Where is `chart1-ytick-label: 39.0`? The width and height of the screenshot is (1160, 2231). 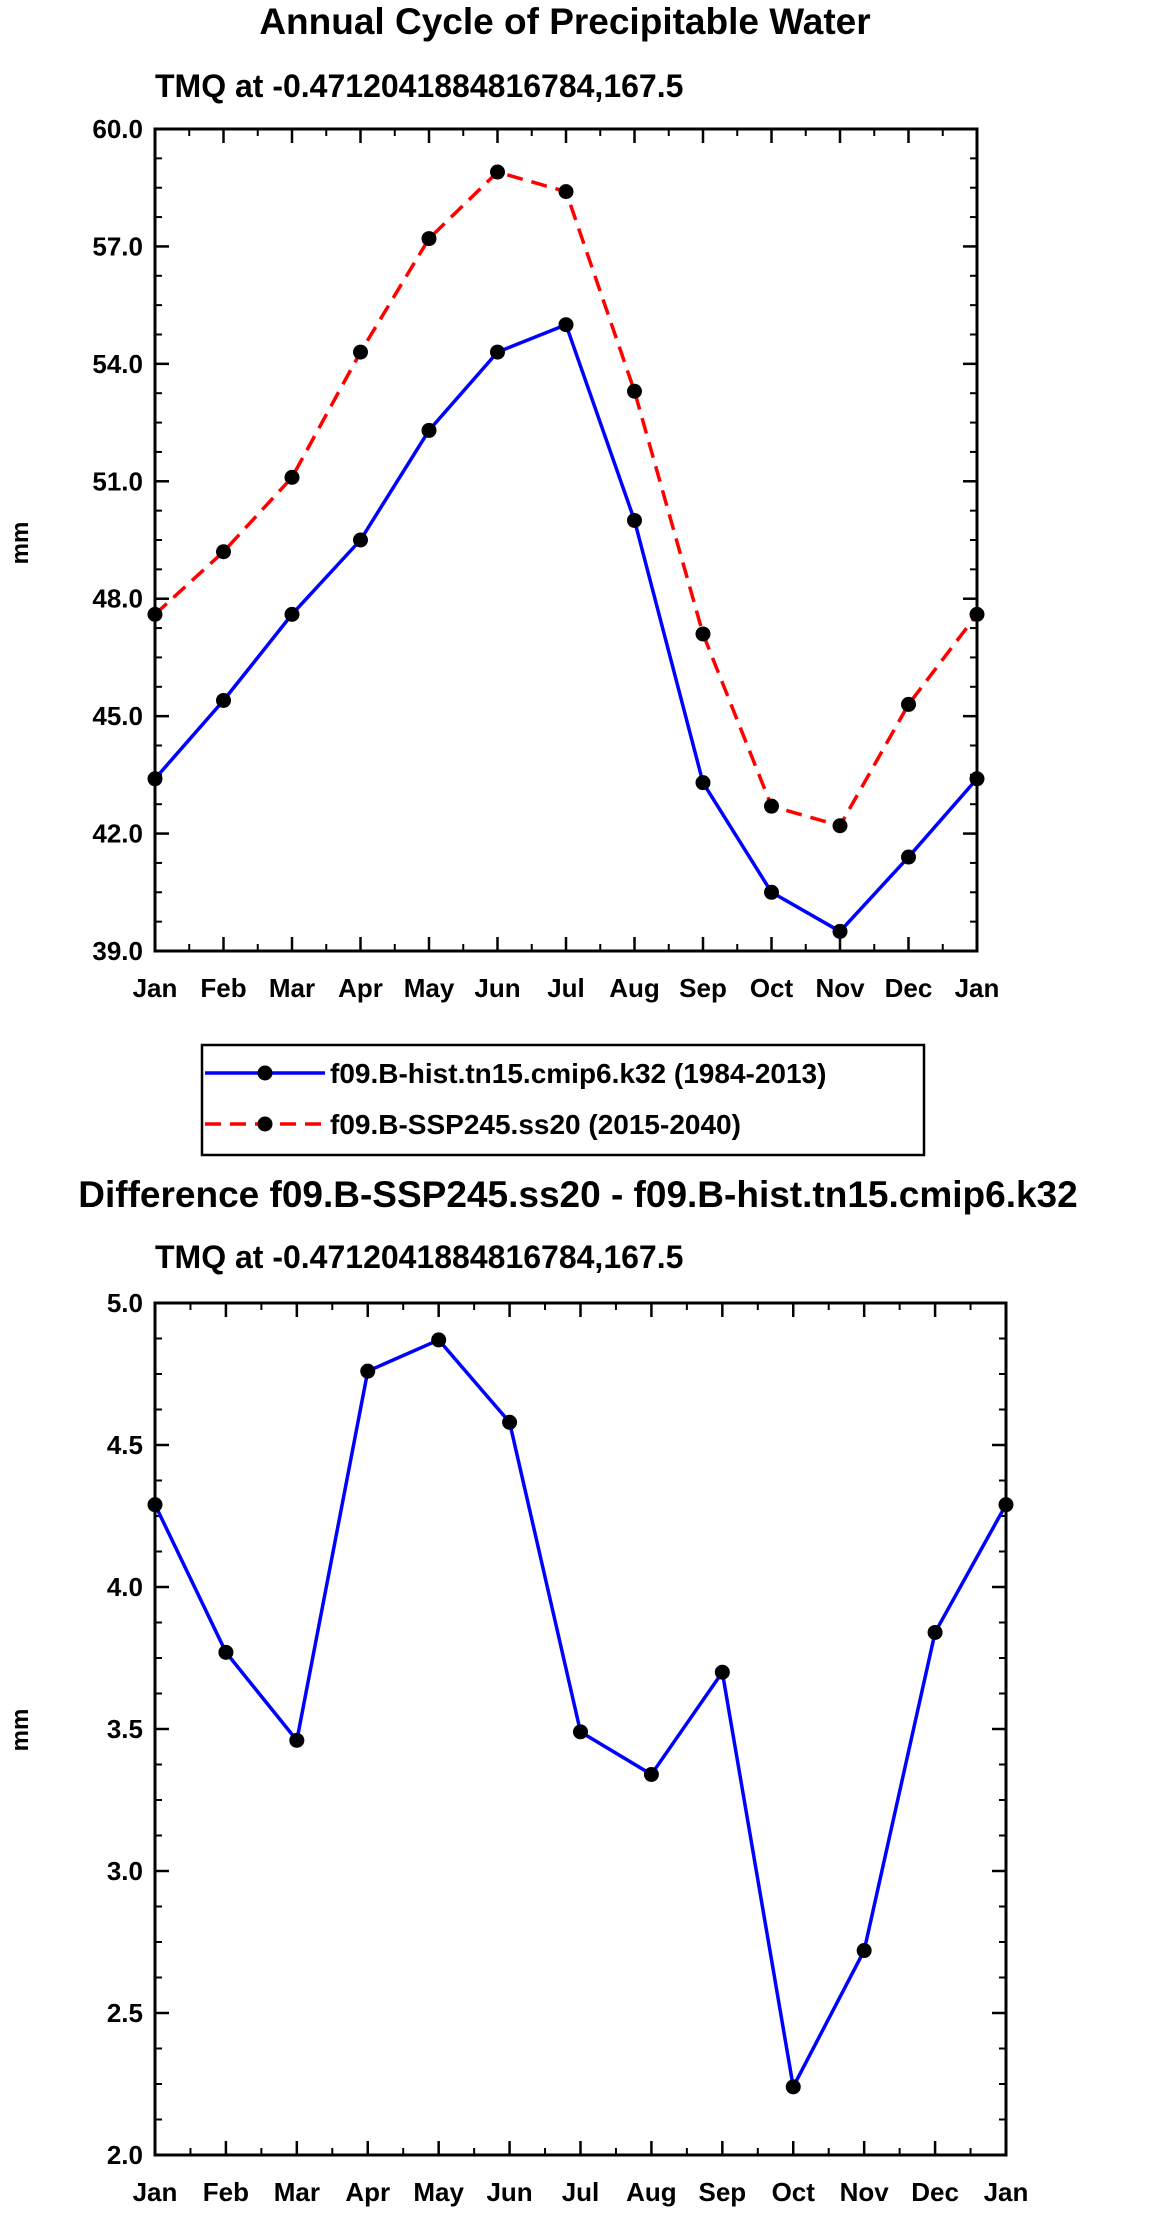
chart1-ytick-label: 39.0 is located at coordinates (117, 951).